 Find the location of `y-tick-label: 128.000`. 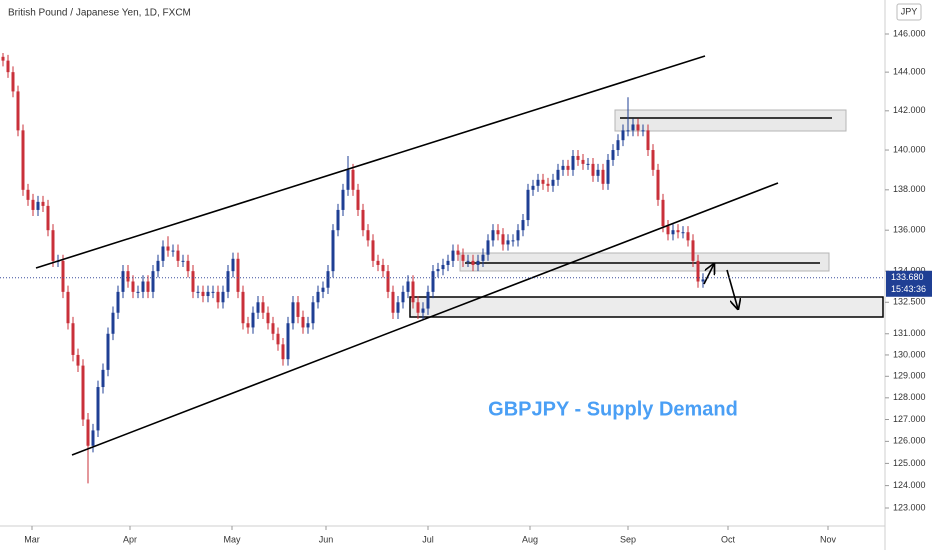

y-tick-label: 128.000 is located at coordinates (909, 397).